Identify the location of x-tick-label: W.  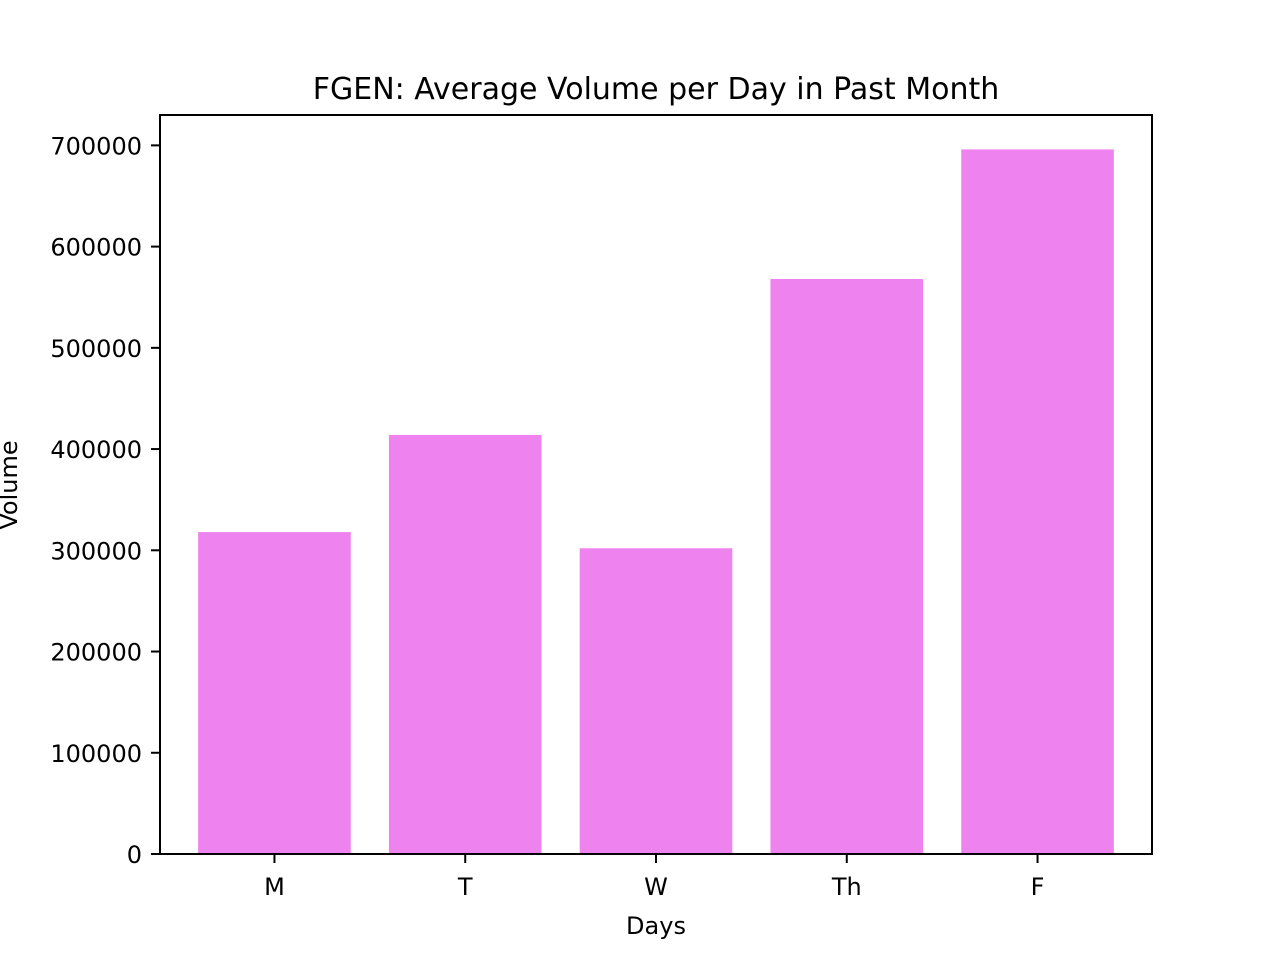
(656, 887).